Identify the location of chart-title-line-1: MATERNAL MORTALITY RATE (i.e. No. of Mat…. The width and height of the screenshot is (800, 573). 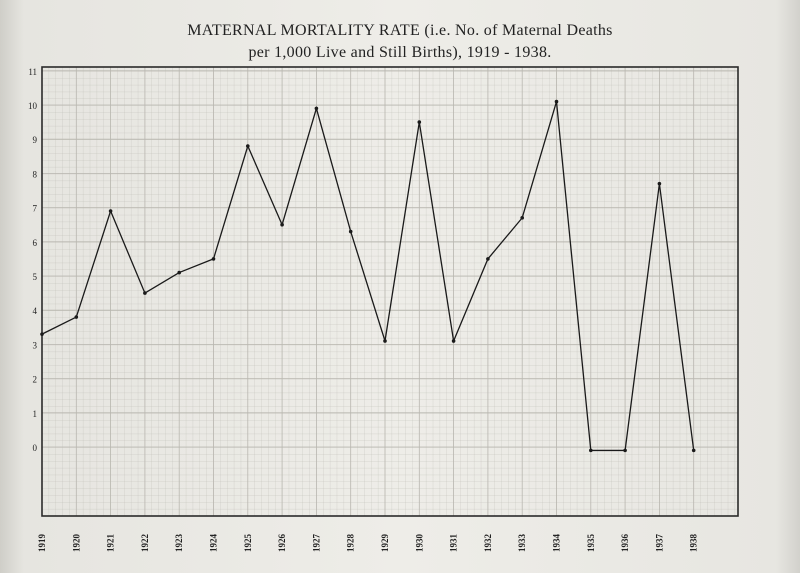
(400, 31).